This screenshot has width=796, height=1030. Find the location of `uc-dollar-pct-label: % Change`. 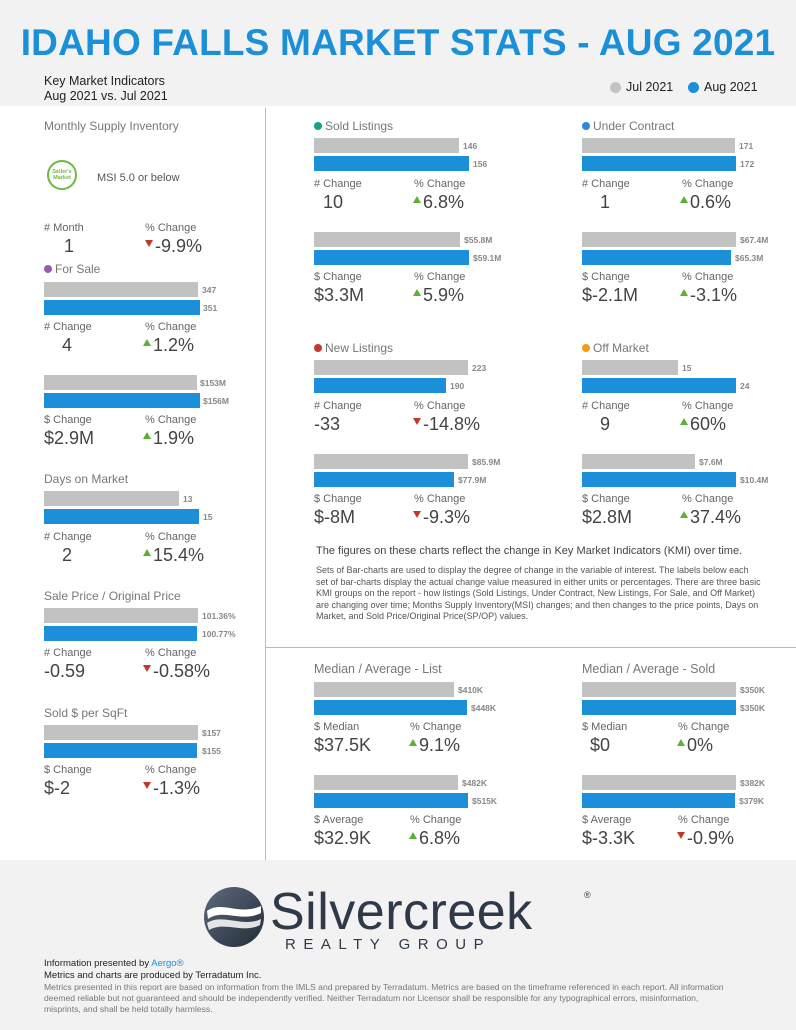

uc-dollar-pct-label: % Change is located at coordinates (708, 277).